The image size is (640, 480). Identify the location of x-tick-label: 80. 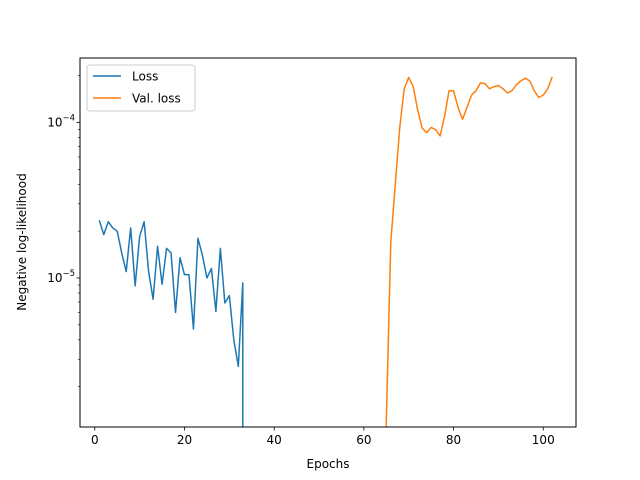
(453, 440).